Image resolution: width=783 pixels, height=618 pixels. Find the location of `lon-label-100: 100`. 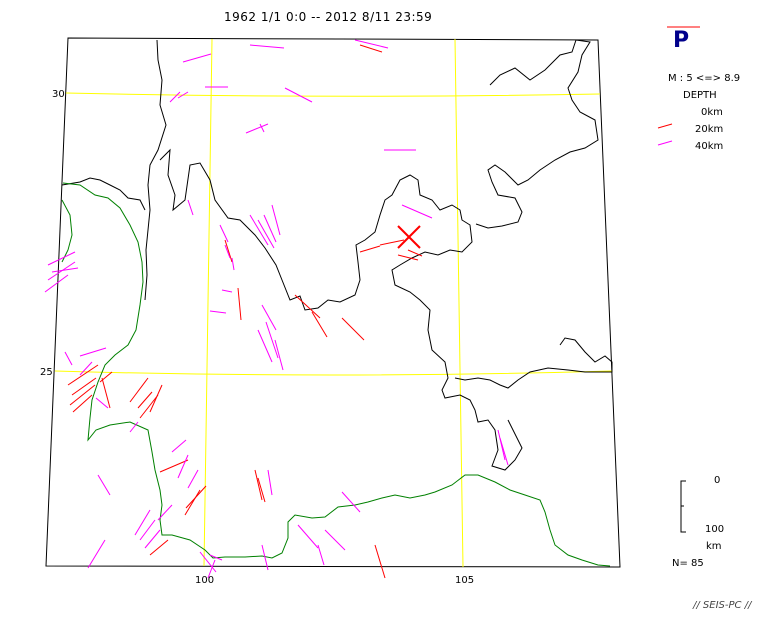

lon-label-100: 100 is located at coordinates (204, 580).